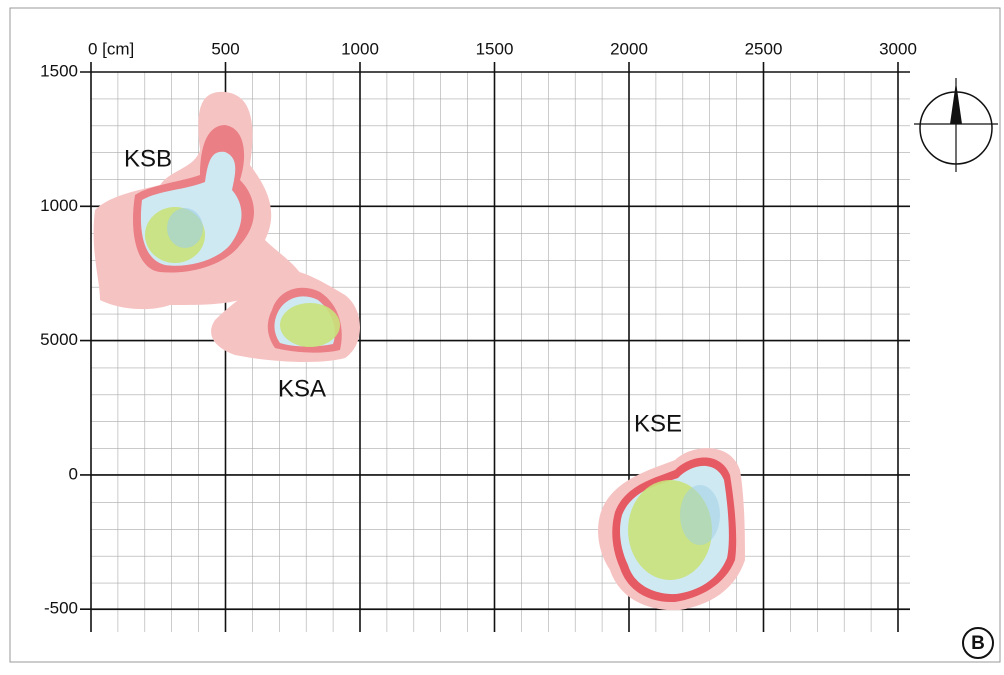 Image resolution: width=1004 pixels, height=675 pixels. I want to click on panel-badge, so click(978, 643).